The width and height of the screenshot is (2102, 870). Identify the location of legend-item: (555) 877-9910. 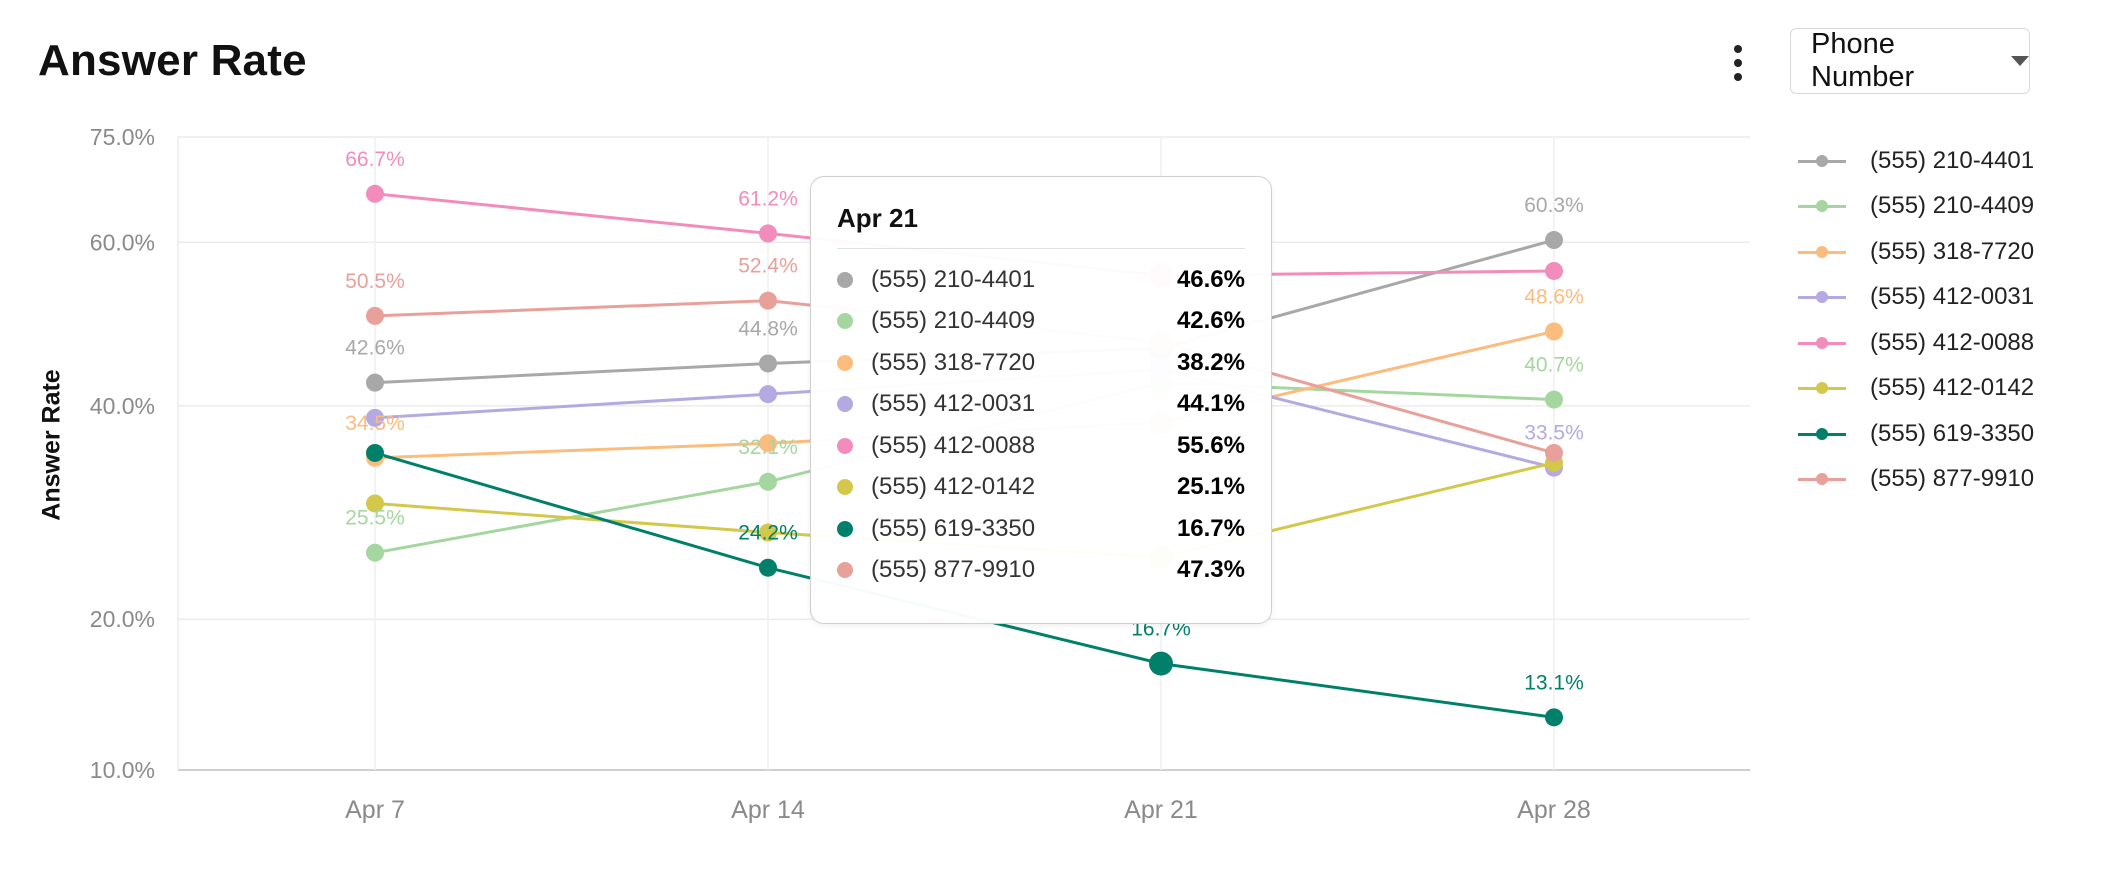
(1916, 480).